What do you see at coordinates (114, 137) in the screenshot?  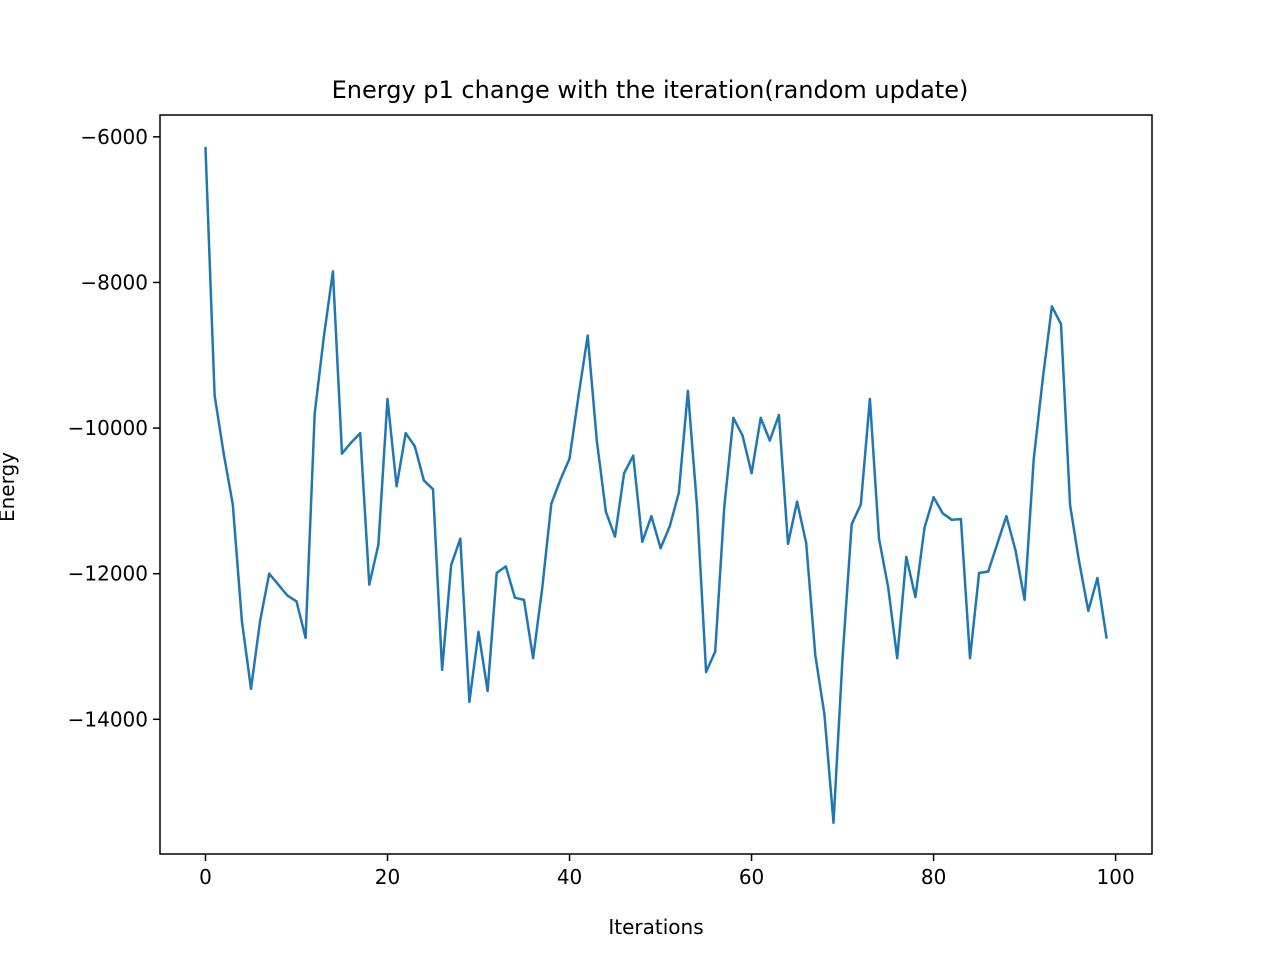 I see `y-tick-label: −6000` at bounding box center [114, 137].